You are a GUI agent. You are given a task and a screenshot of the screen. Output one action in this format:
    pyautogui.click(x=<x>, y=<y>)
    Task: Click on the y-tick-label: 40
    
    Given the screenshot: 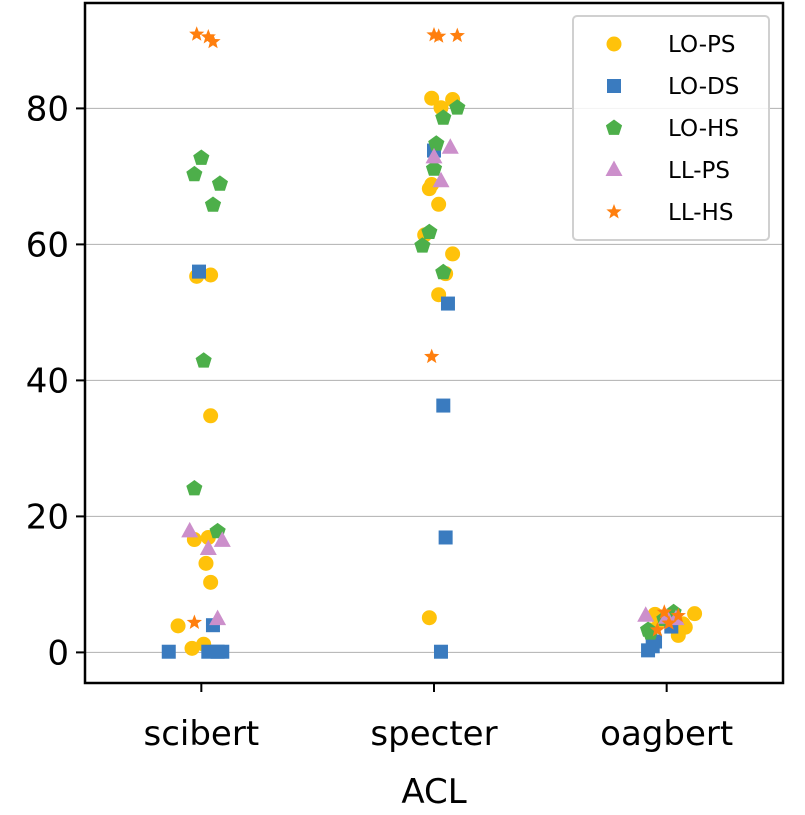 What is the action you would take?
    pyautogui.click(x=47, y=381)
    